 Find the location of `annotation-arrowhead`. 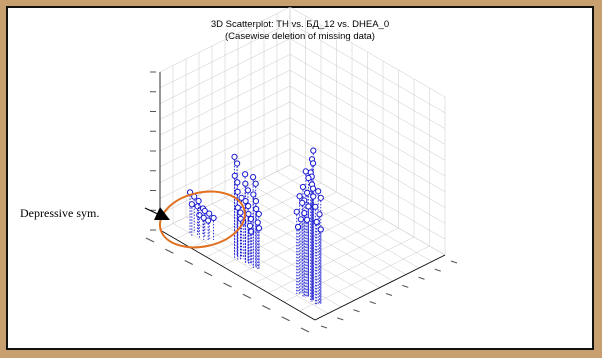

annotation-arrowhead is located at coordinates (162, 213).